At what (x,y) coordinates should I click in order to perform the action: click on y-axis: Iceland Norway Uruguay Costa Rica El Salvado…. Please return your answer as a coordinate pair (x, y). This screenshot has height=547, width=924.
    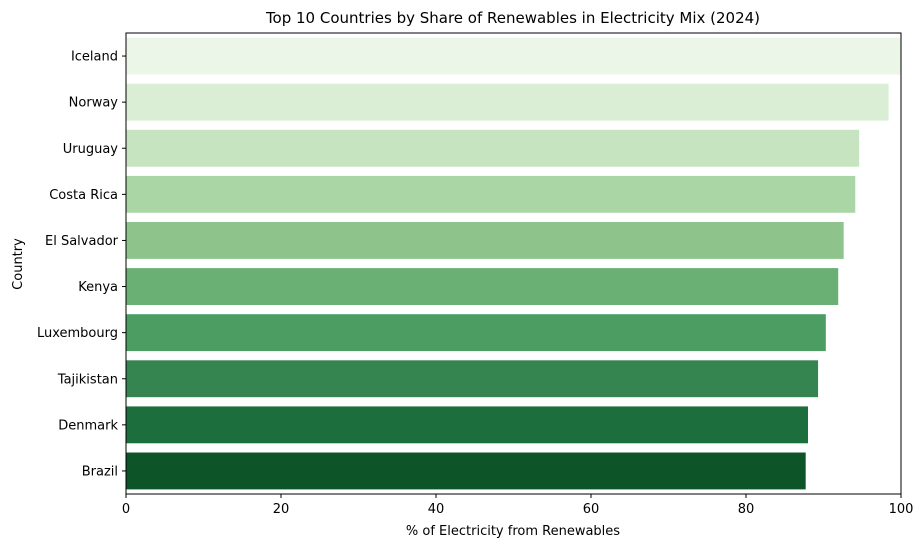
    Looking at the image, I should click on (81, 264).